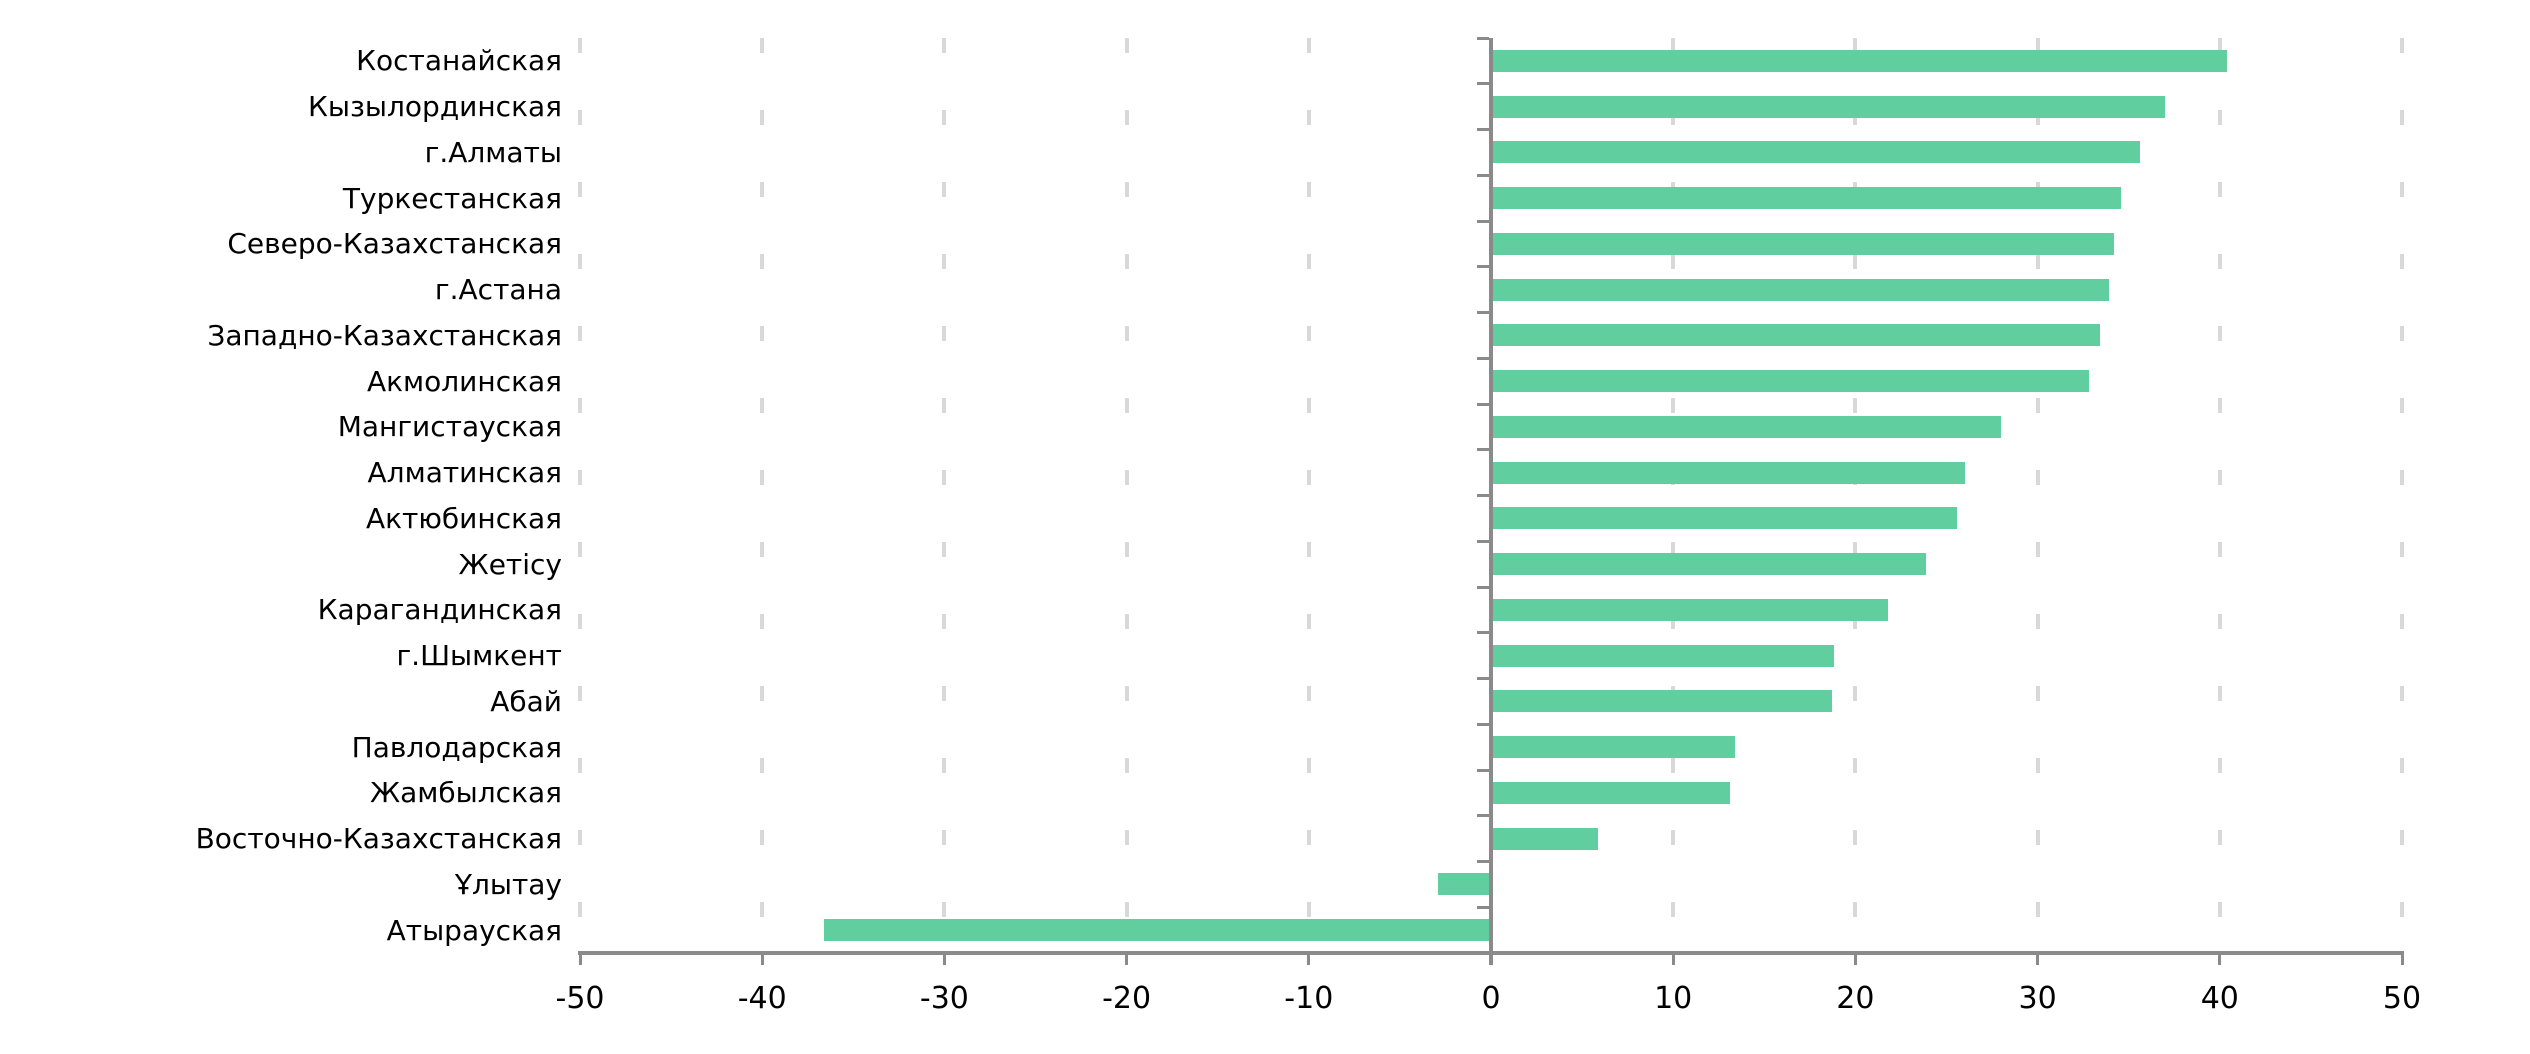 This screenshot has width=2530, height=1054. I want to click on x-axis-tick-label: -20, so click(1127, 998).